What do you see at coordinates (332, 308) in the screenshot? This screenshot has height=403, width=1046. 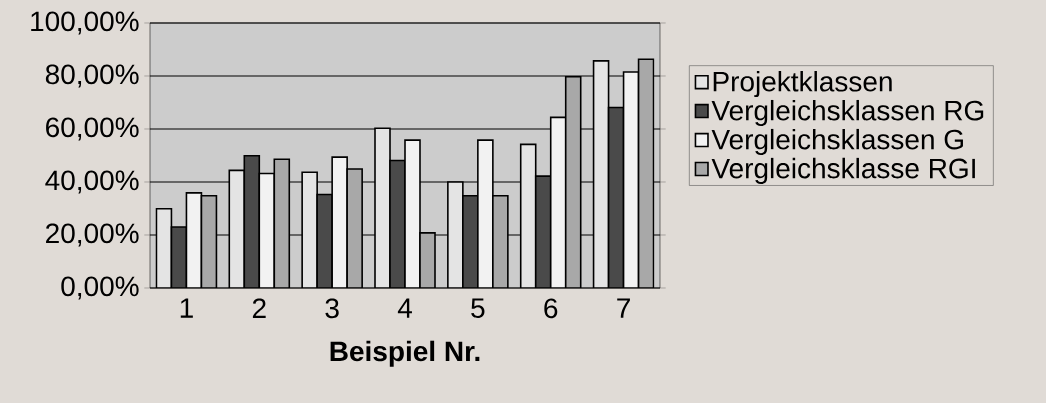 I see `x-tick-label: 3` at bounding box center [332, 308].